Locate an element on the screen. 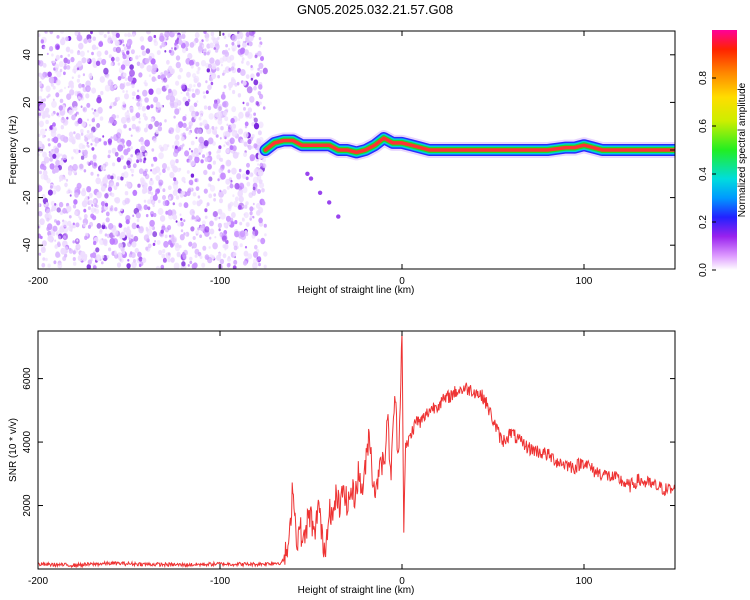  y-tick-label: 4000 is located at coordinates (27, 442).